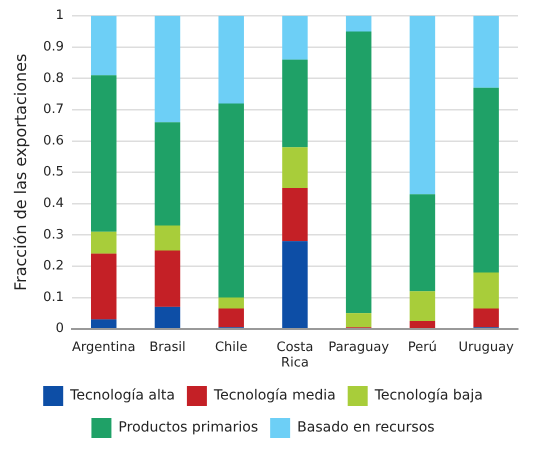 The height and width of the screenshot is (452, 538). Describe the element at coordinates (53, 234) in the screenshot. I see `y-tick-label: 0.3` at that location.